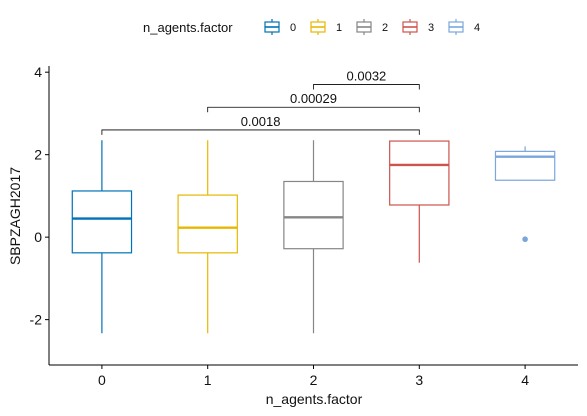 The image size is (587, 416). I want to click on comparison-bracket: 0.00029, so click(313, 102).